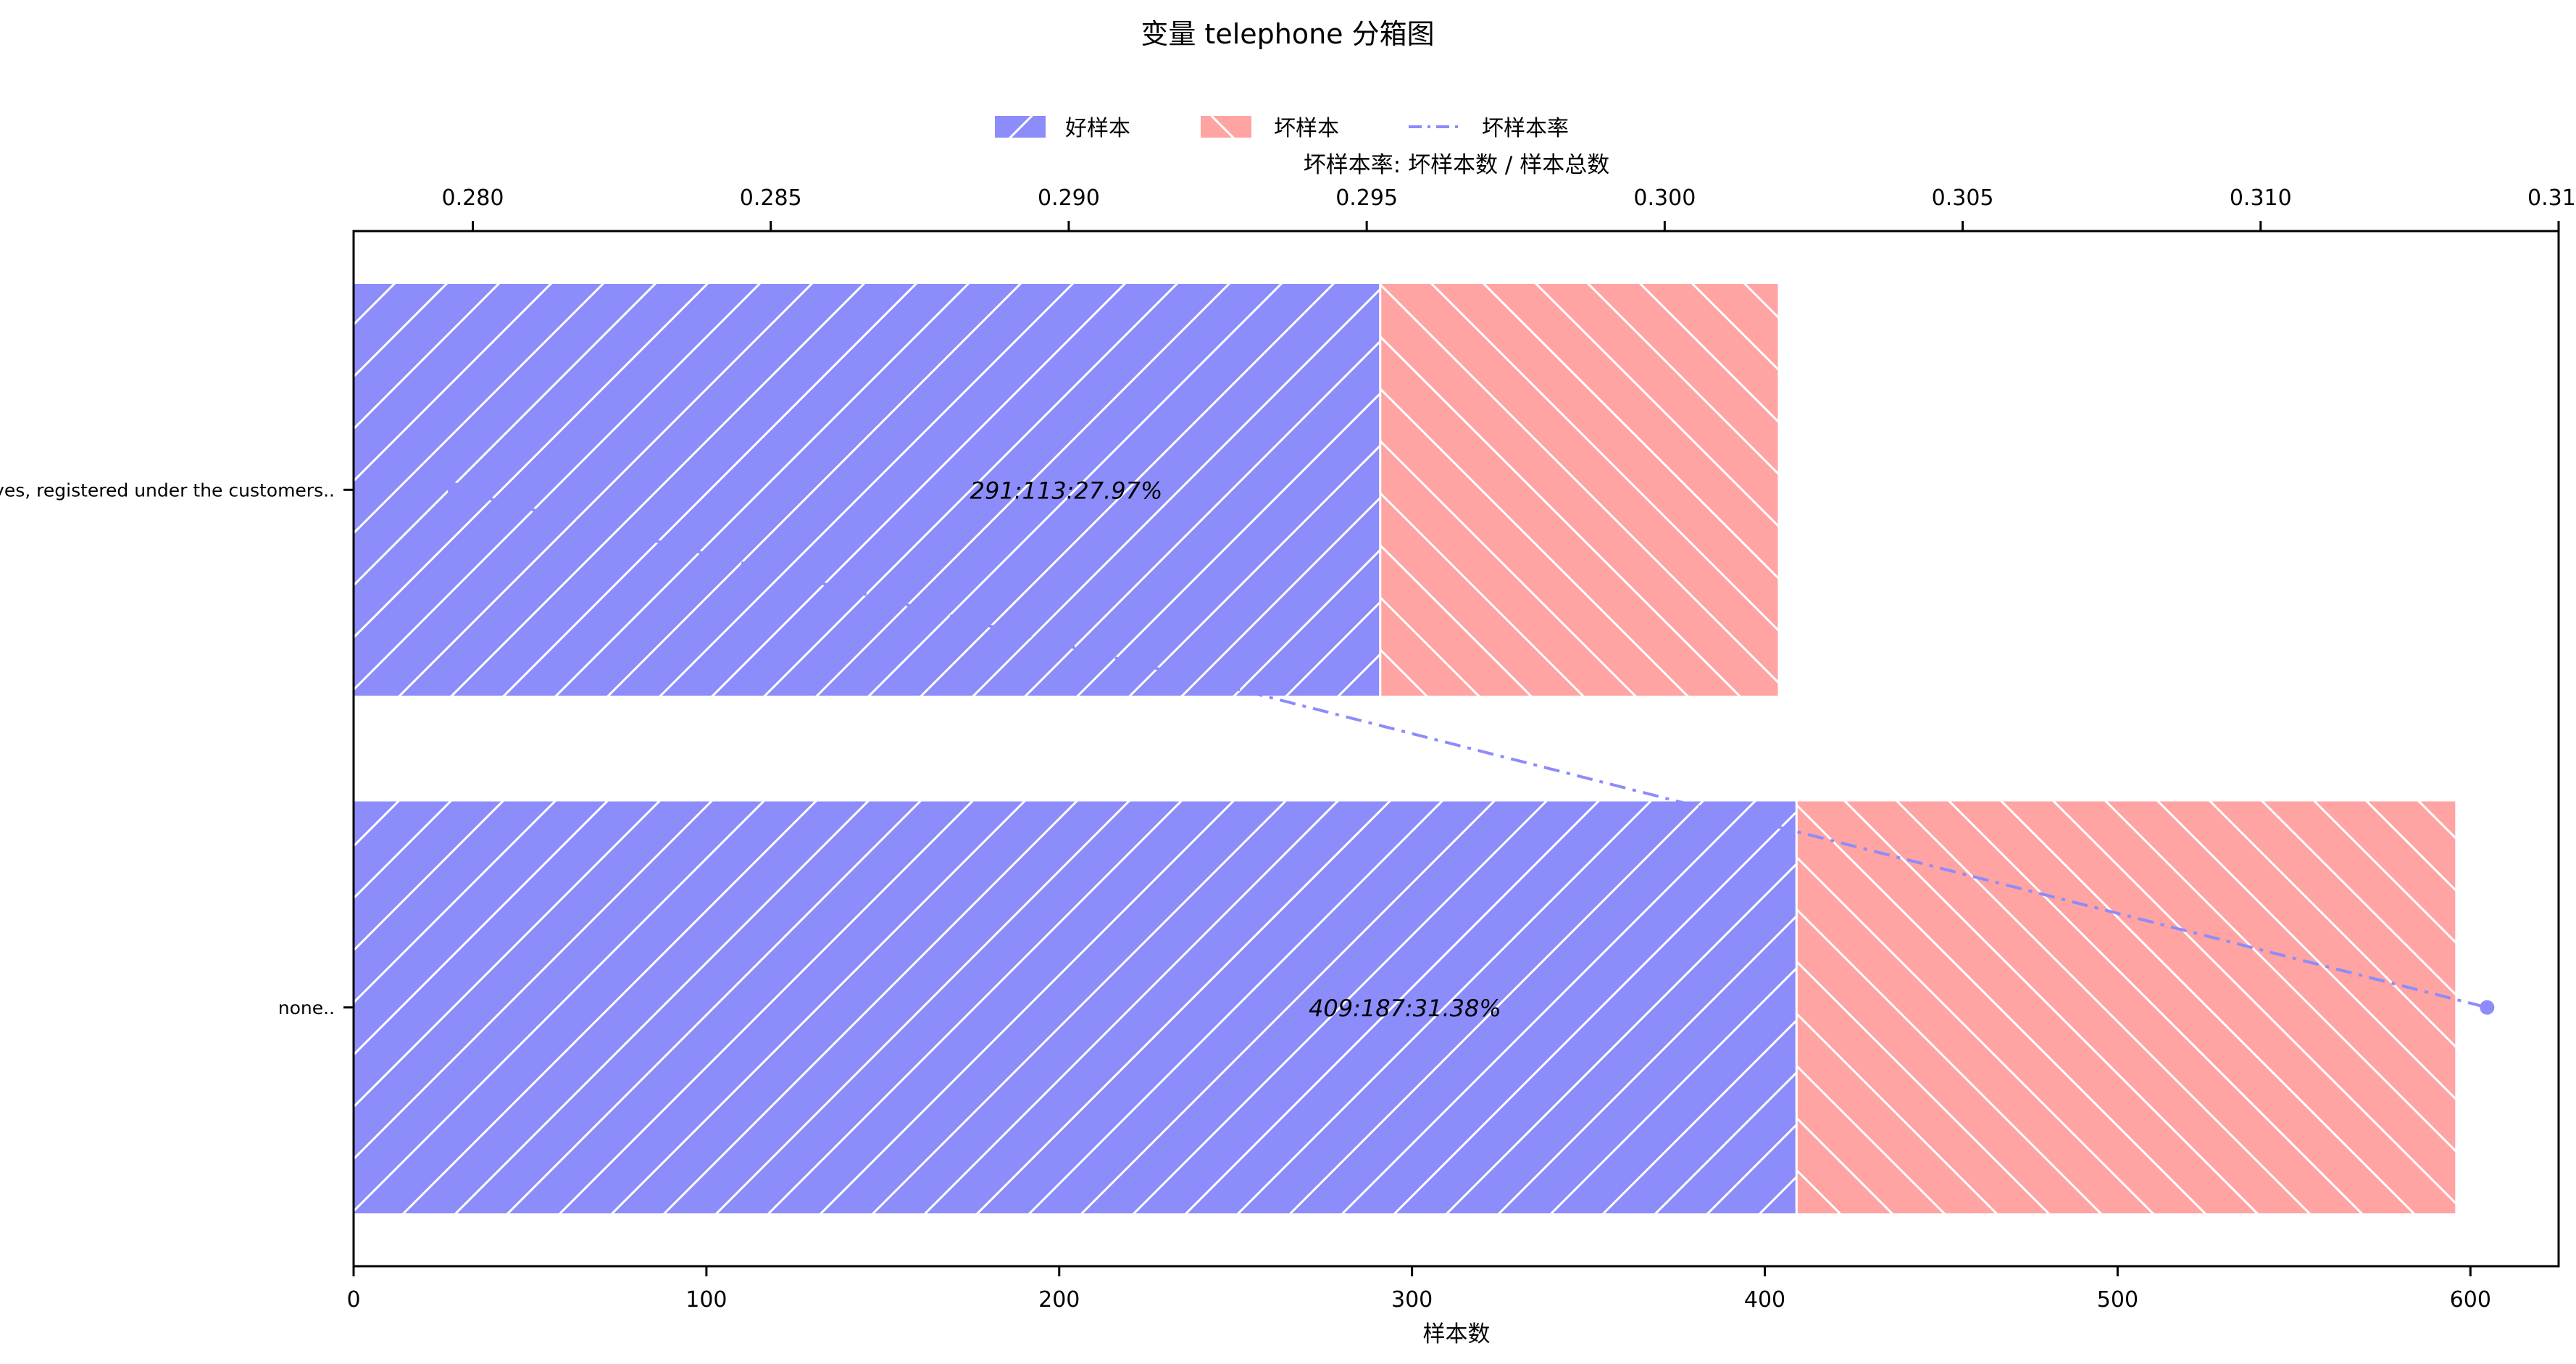 This screenshot has width=2576, height=1364. I want to click on bar-label-0: 291:113:27.97%, so click(1066, 491).